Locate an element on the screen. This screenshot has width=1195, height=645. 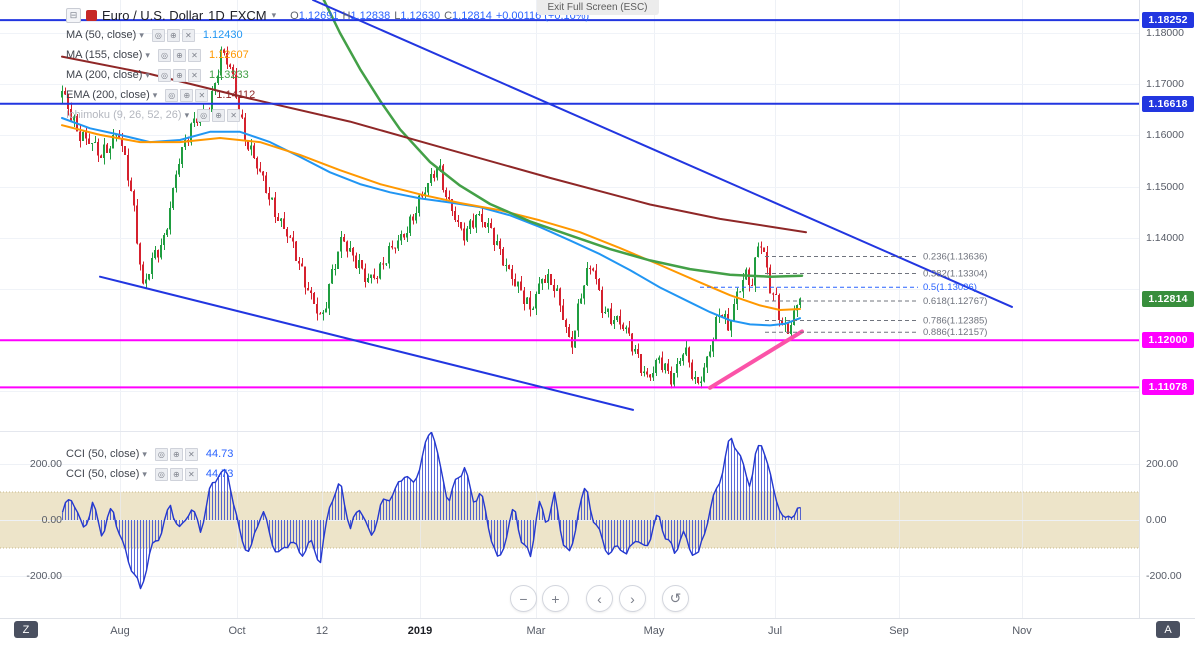
indicator-label: MA (200, close) is located at coordinates (104, 75).